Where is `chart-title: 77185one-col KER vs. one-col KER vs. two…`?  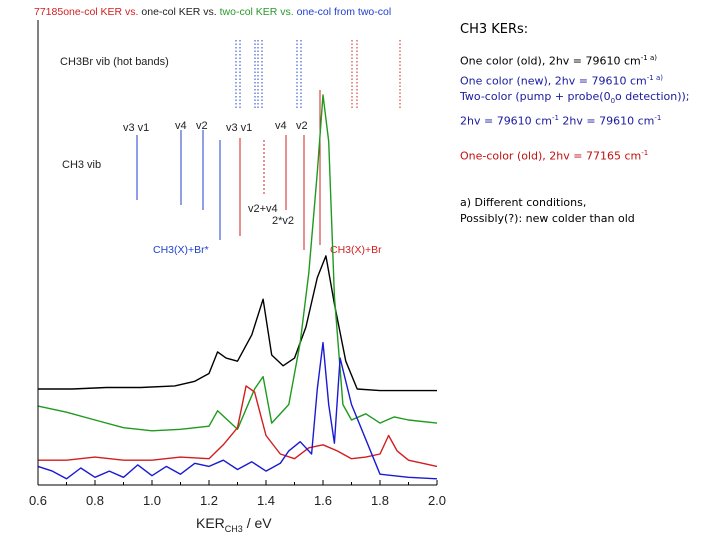
chart-title: 77185one-col KER vs. one-col KER vs. two… is located at coordinates (212, 12).